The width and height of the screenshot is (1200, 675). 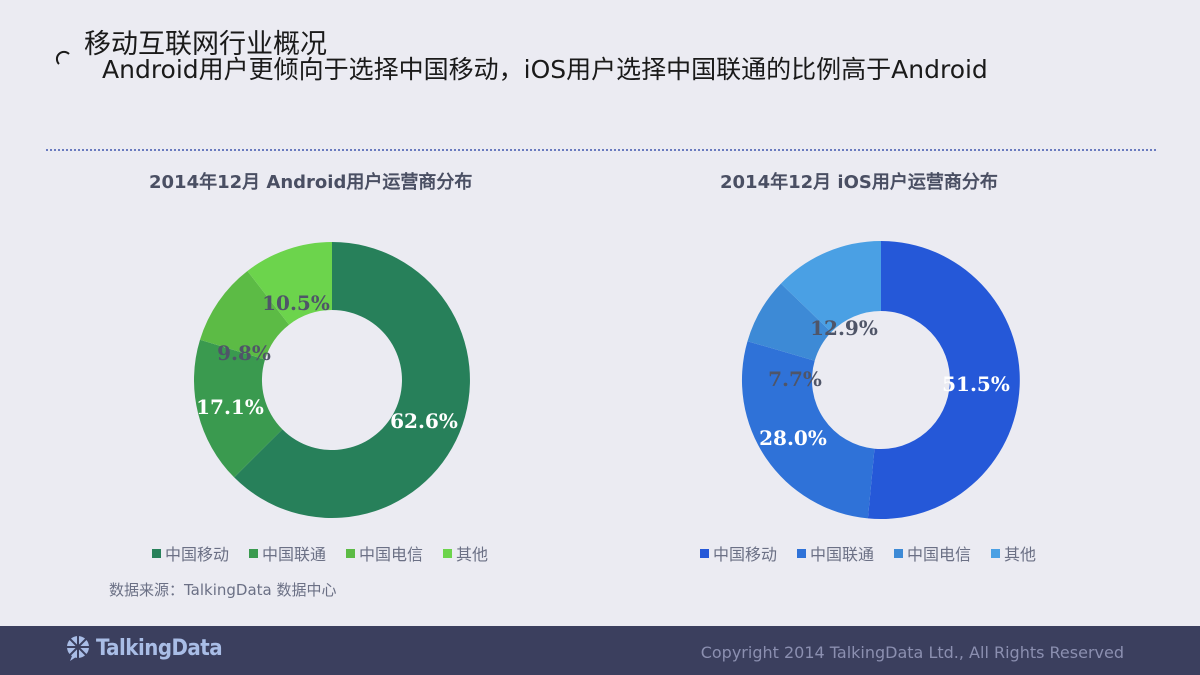 I want to click on android-chart-title: 2014年12月 Android用户运营商分布, so click(x=311, y=182).